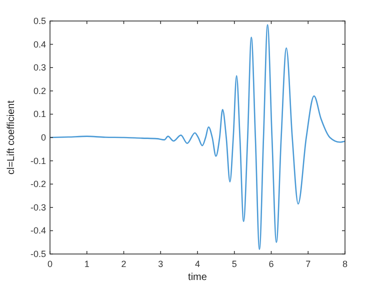 The image size is (382, 286). What do you see at coordinates (87, 264) in the screenshot?
I see `x-tick-label: 1` at bounding box center [87, 264].